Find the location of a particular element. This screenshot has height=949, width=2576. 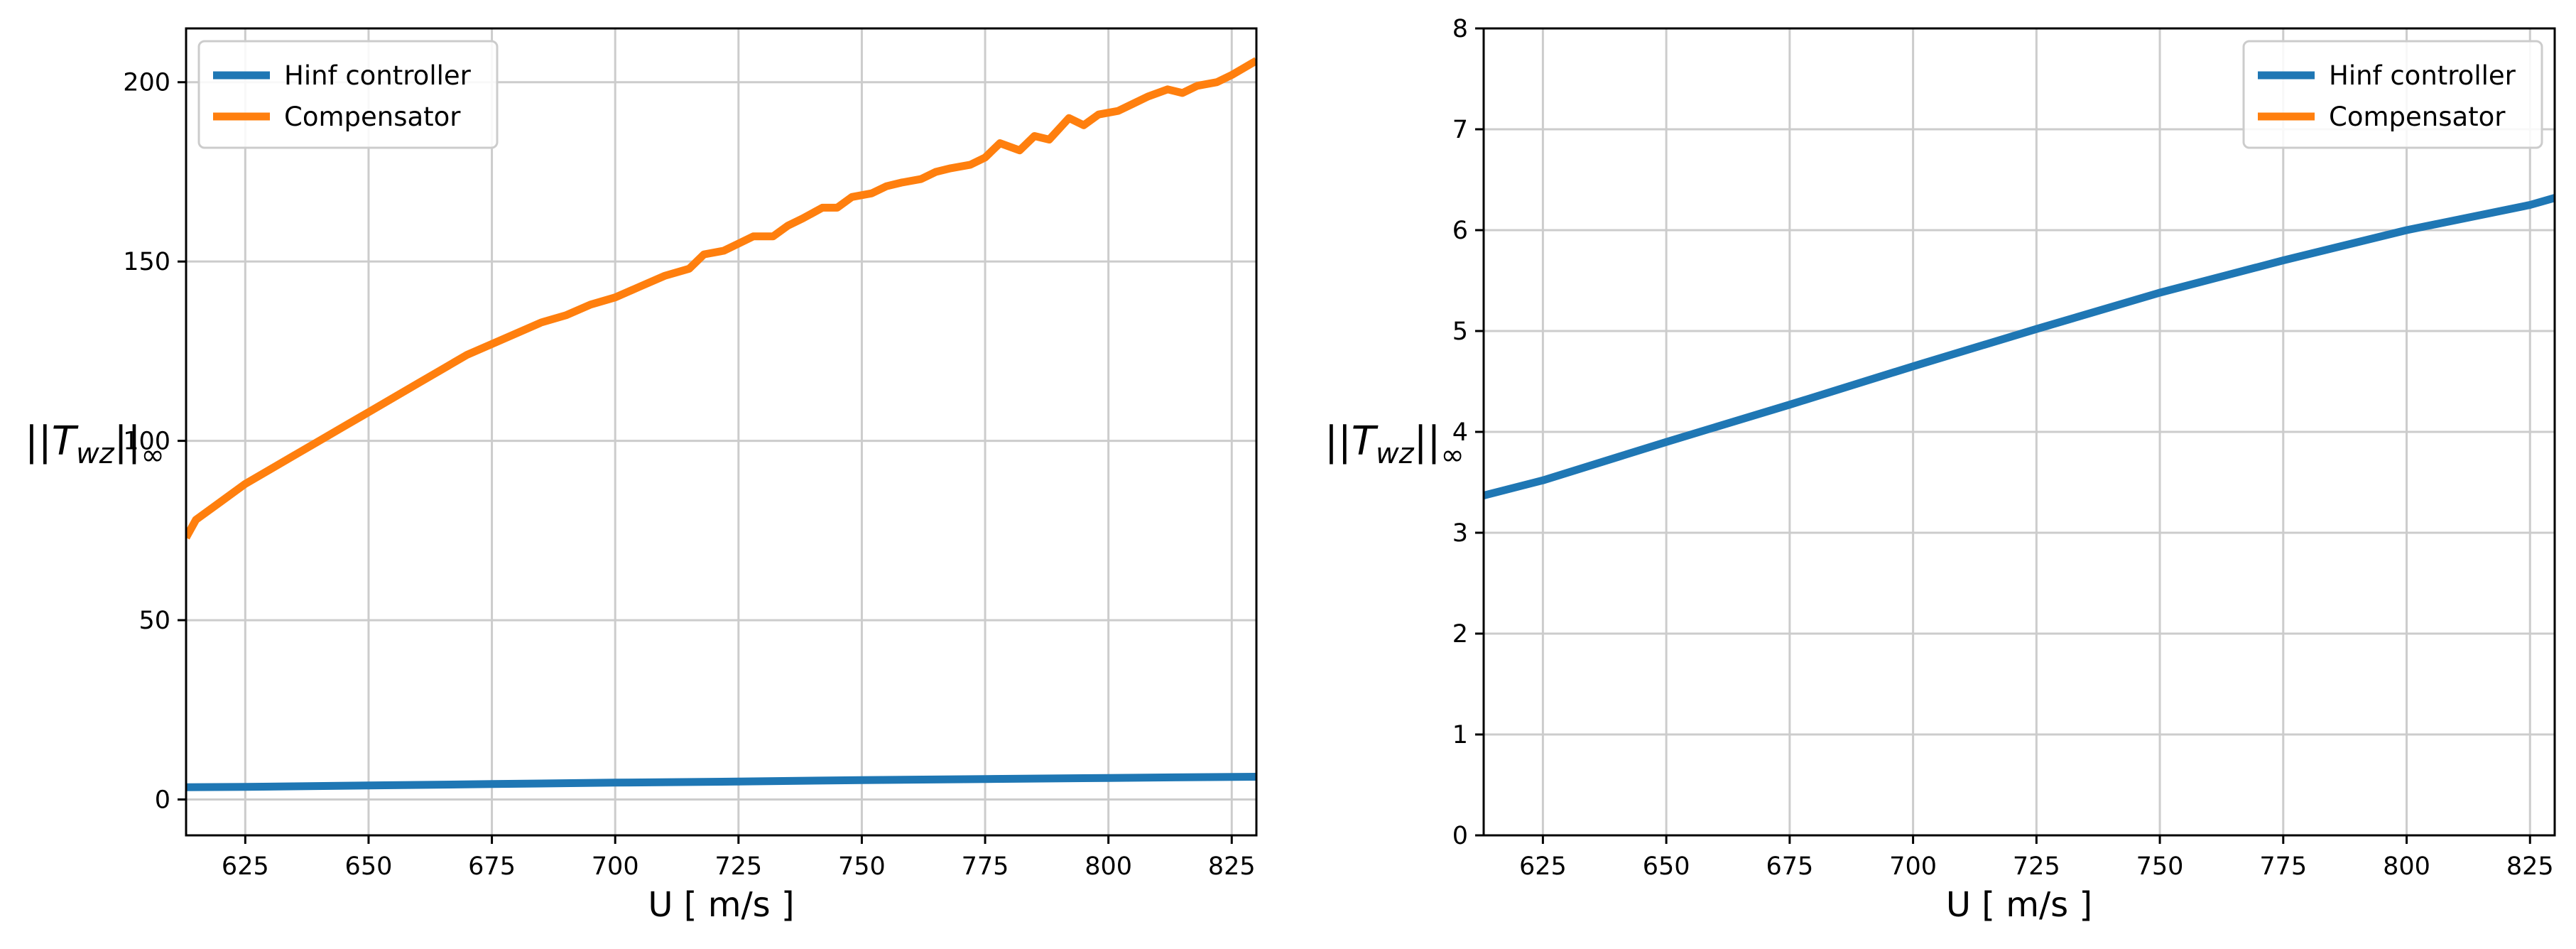

left-ytick-label-150: 150 is located at coordinates (146, 262).